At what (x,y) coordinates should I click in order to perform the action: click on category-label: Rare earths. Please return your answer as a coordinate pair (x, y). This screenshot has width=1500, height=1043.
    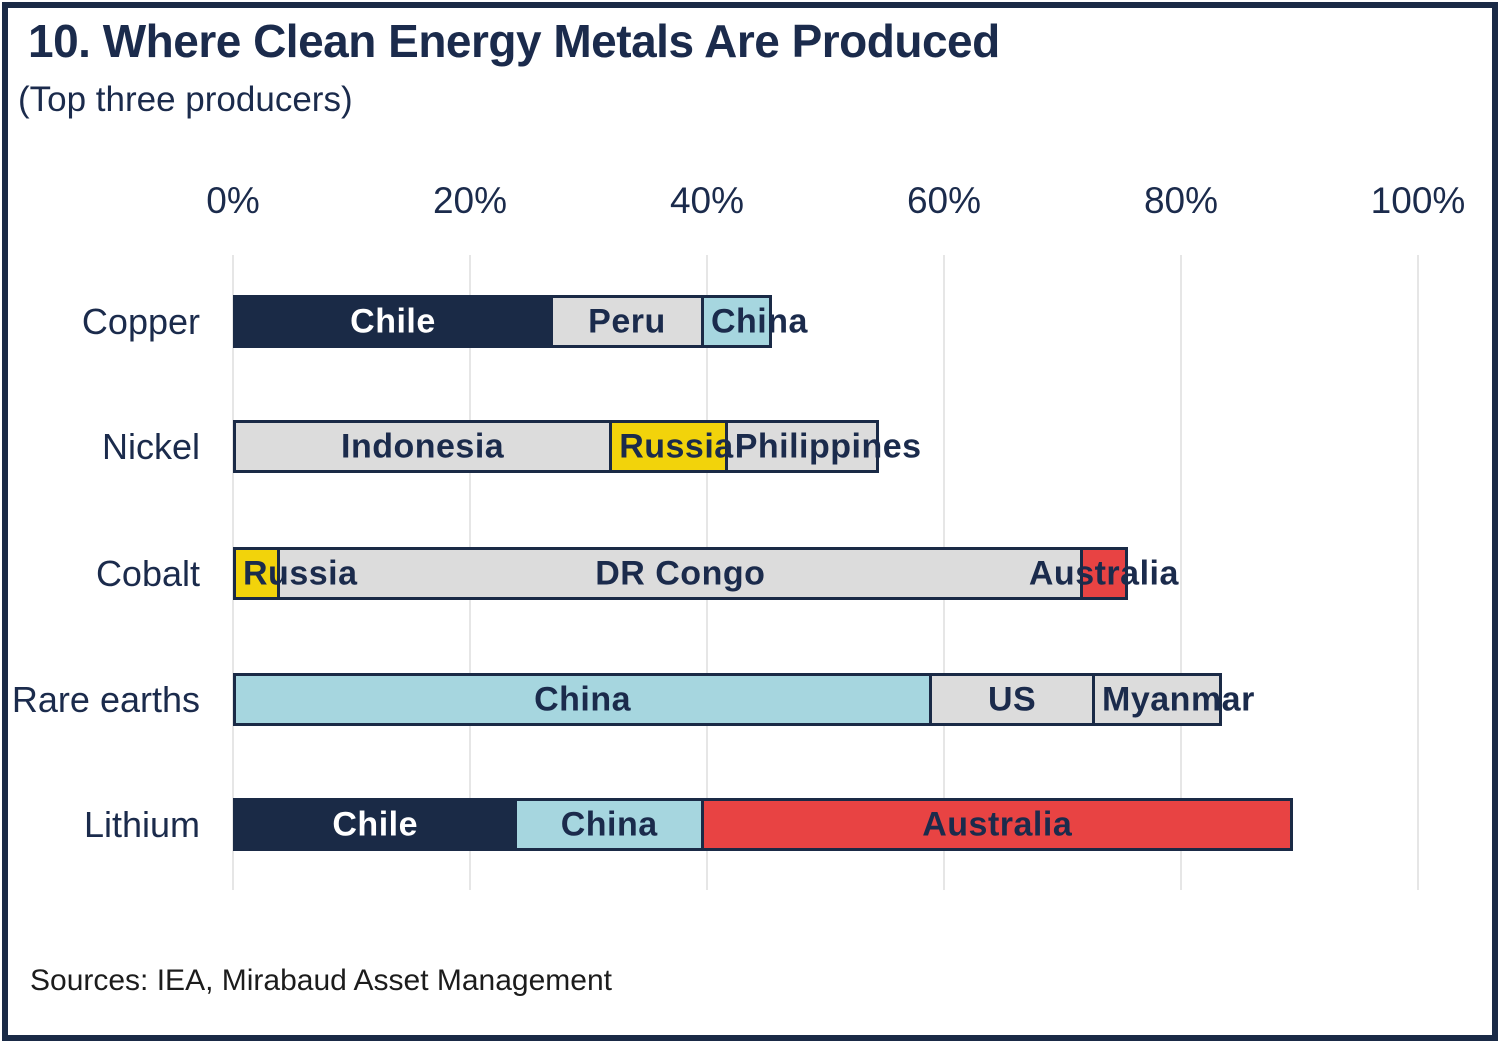
    Looking at the image, I should click on (105, 699).